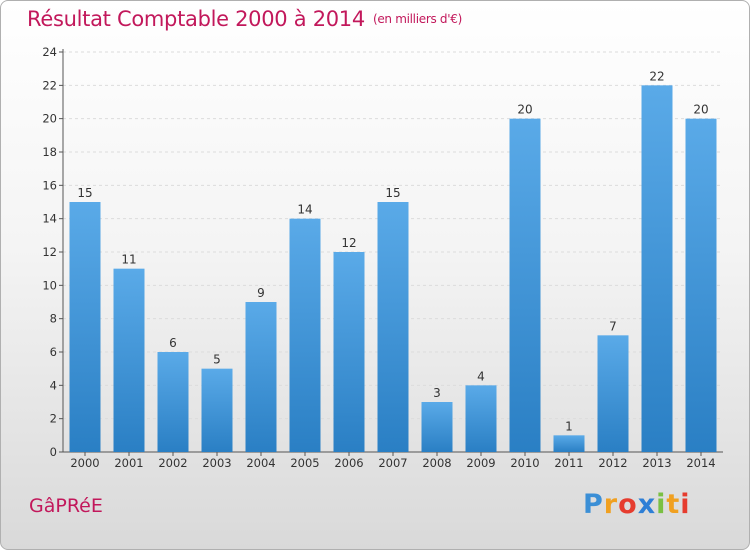  Describe the element at coordinates (260, 463) in the screenshot. I see `x-tick-label-2004: 2004` at that location.